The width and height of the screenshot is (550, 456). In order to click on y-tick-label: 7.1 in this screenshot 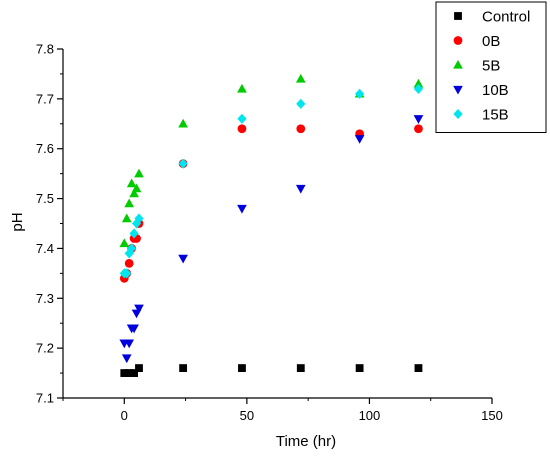, I will do `click(45, 398)`.